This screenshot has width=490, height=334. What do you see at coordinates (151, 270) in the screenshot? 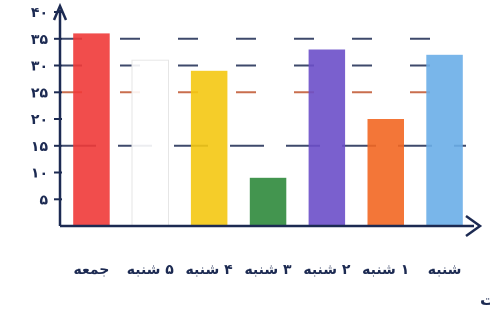
I see `x-tick-label: ۵ شنبه` at bounding box center [151, 270].